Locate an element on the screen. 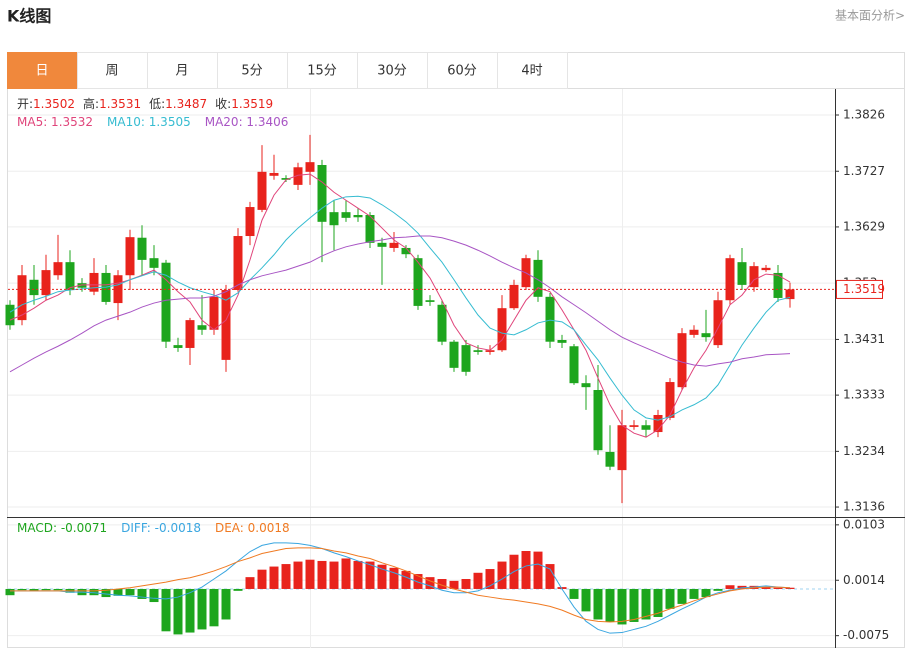 The image size is (910, 648). tab-label: 4时 is located at coordinates (531, 71).